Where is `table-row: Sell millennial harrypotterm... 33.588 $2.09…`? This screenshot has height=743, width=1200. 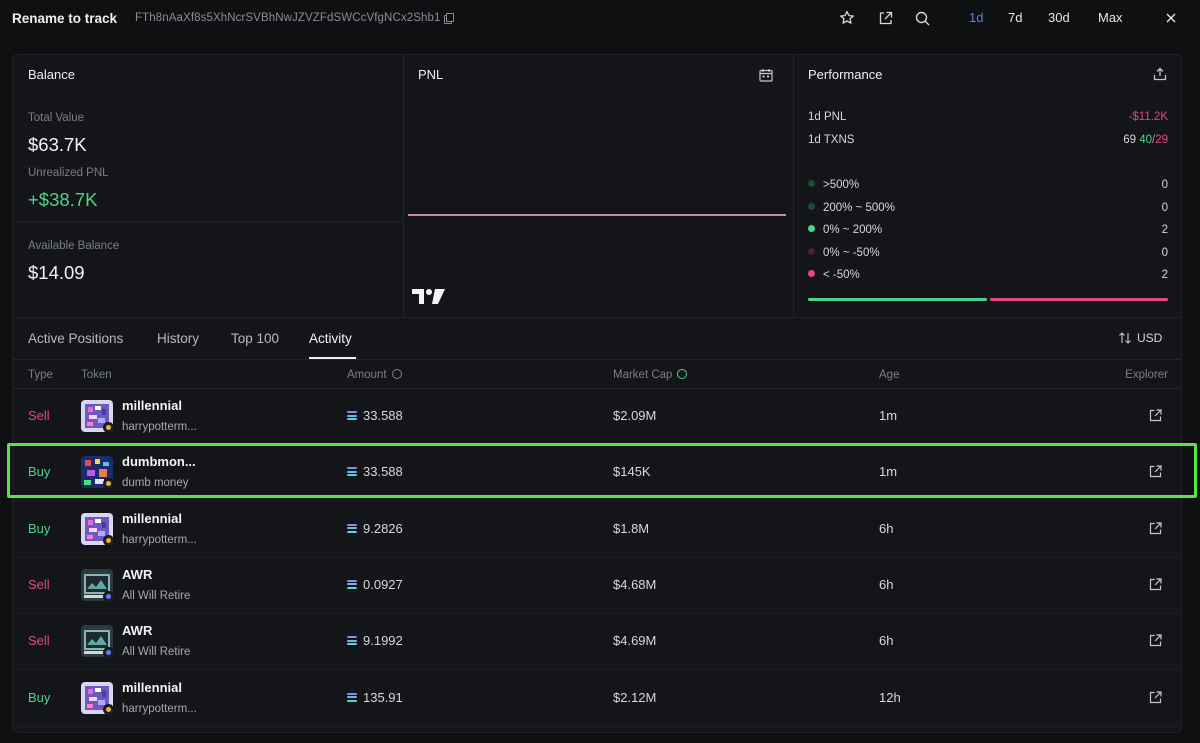 table-row: Sell millennial harrypotterm... 33.588 $2.09… is located at coordinates (597, 417).